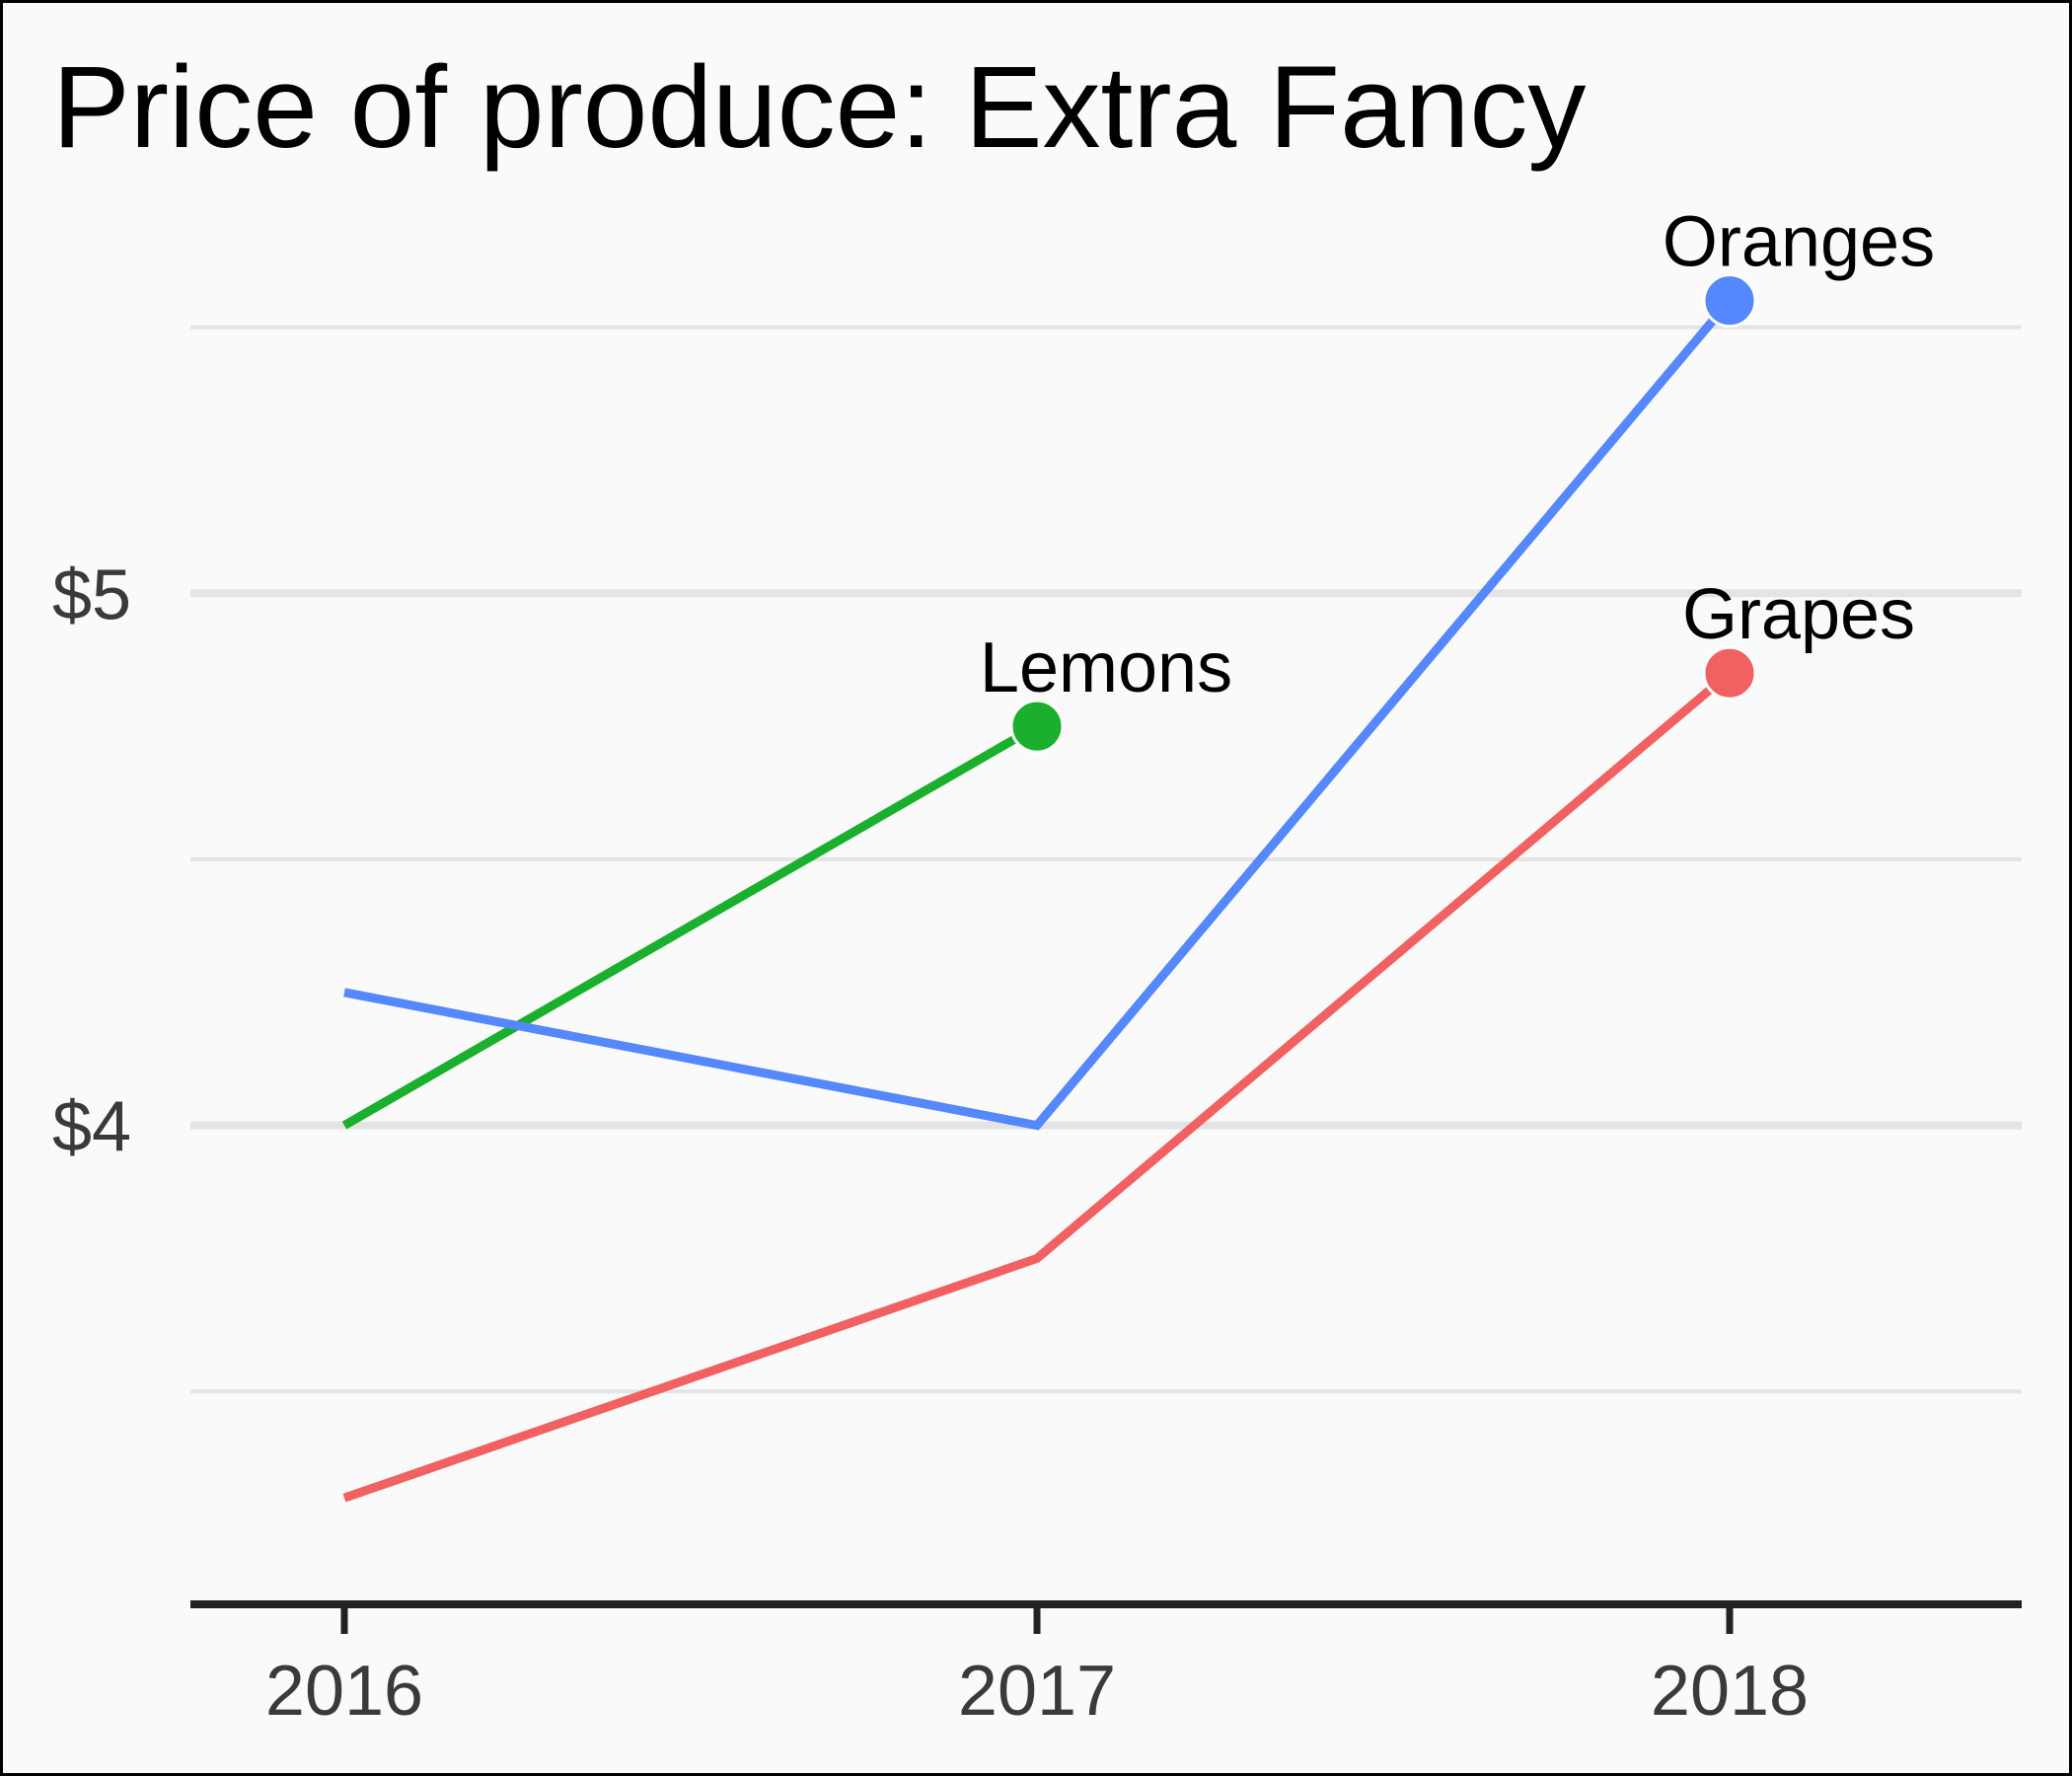 Image resolution: width=2072 pixels, height=1776 pixels. I want to click on y-axis: $4 $5, so click(92, 861).